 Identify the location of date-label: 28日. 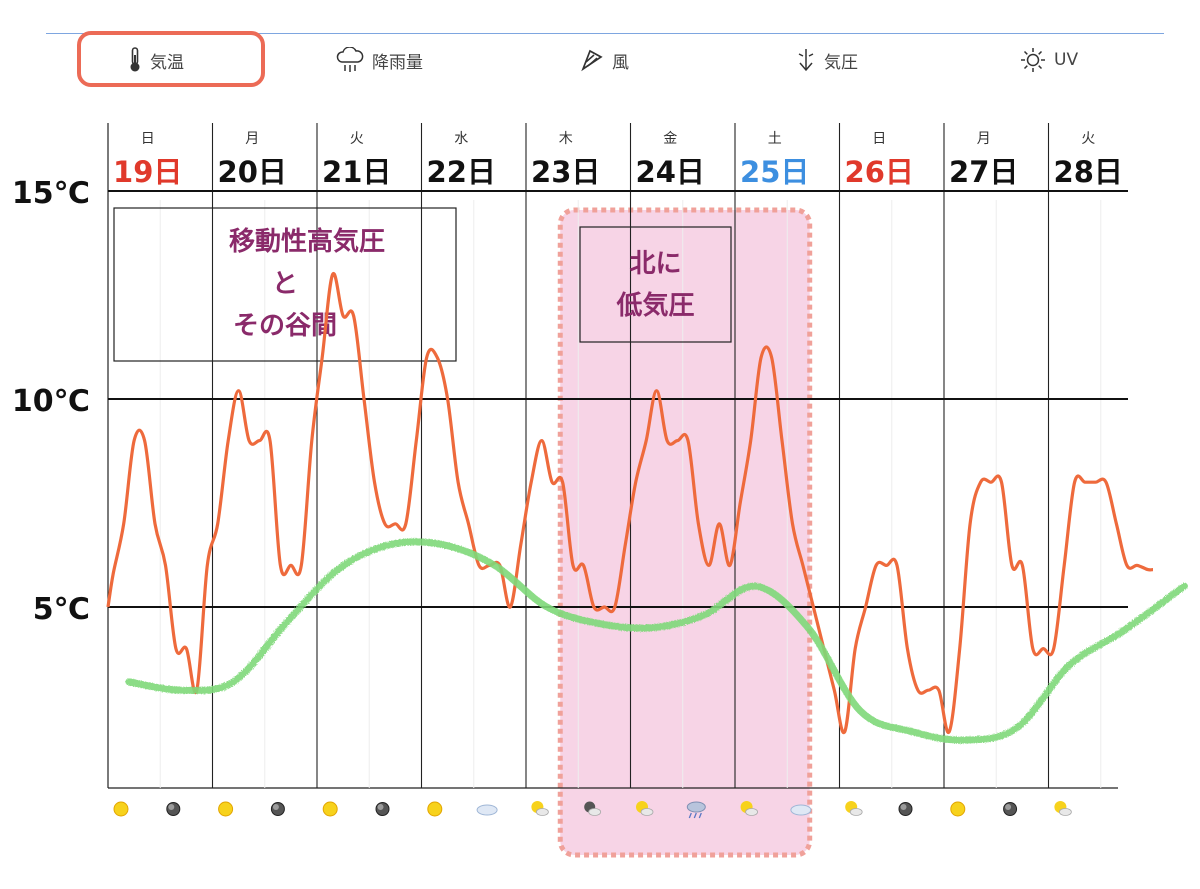
(1088, 172).